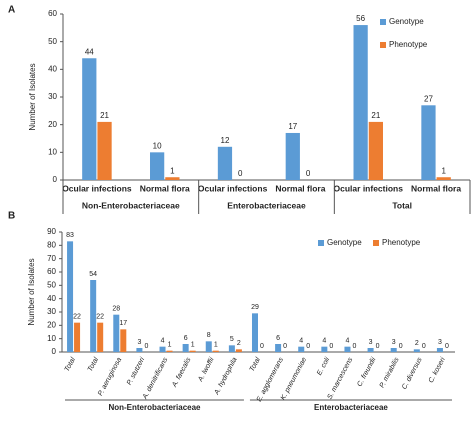  What do you see at coordinates (70, 235) in the screenshot?
I see `data-label: 83` at bounding box center [70, 235].